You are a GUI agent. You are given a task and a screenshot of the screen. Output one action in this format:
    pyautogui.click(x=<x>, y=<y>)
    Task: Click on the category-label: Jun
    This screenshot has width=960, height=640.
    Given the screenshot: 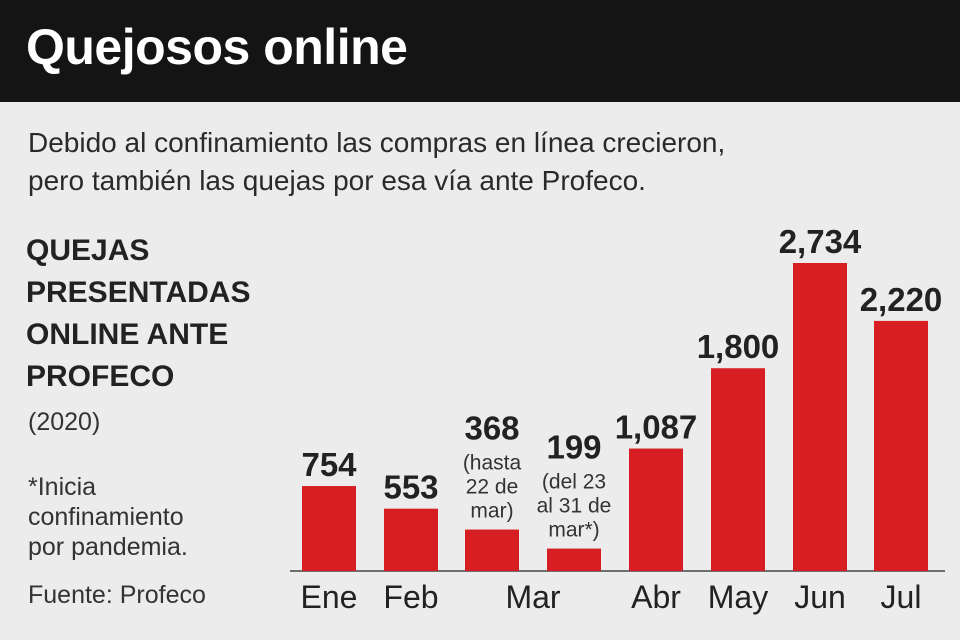 What is the action you would take?
    pyautogui.click(x=820, y=597)
    